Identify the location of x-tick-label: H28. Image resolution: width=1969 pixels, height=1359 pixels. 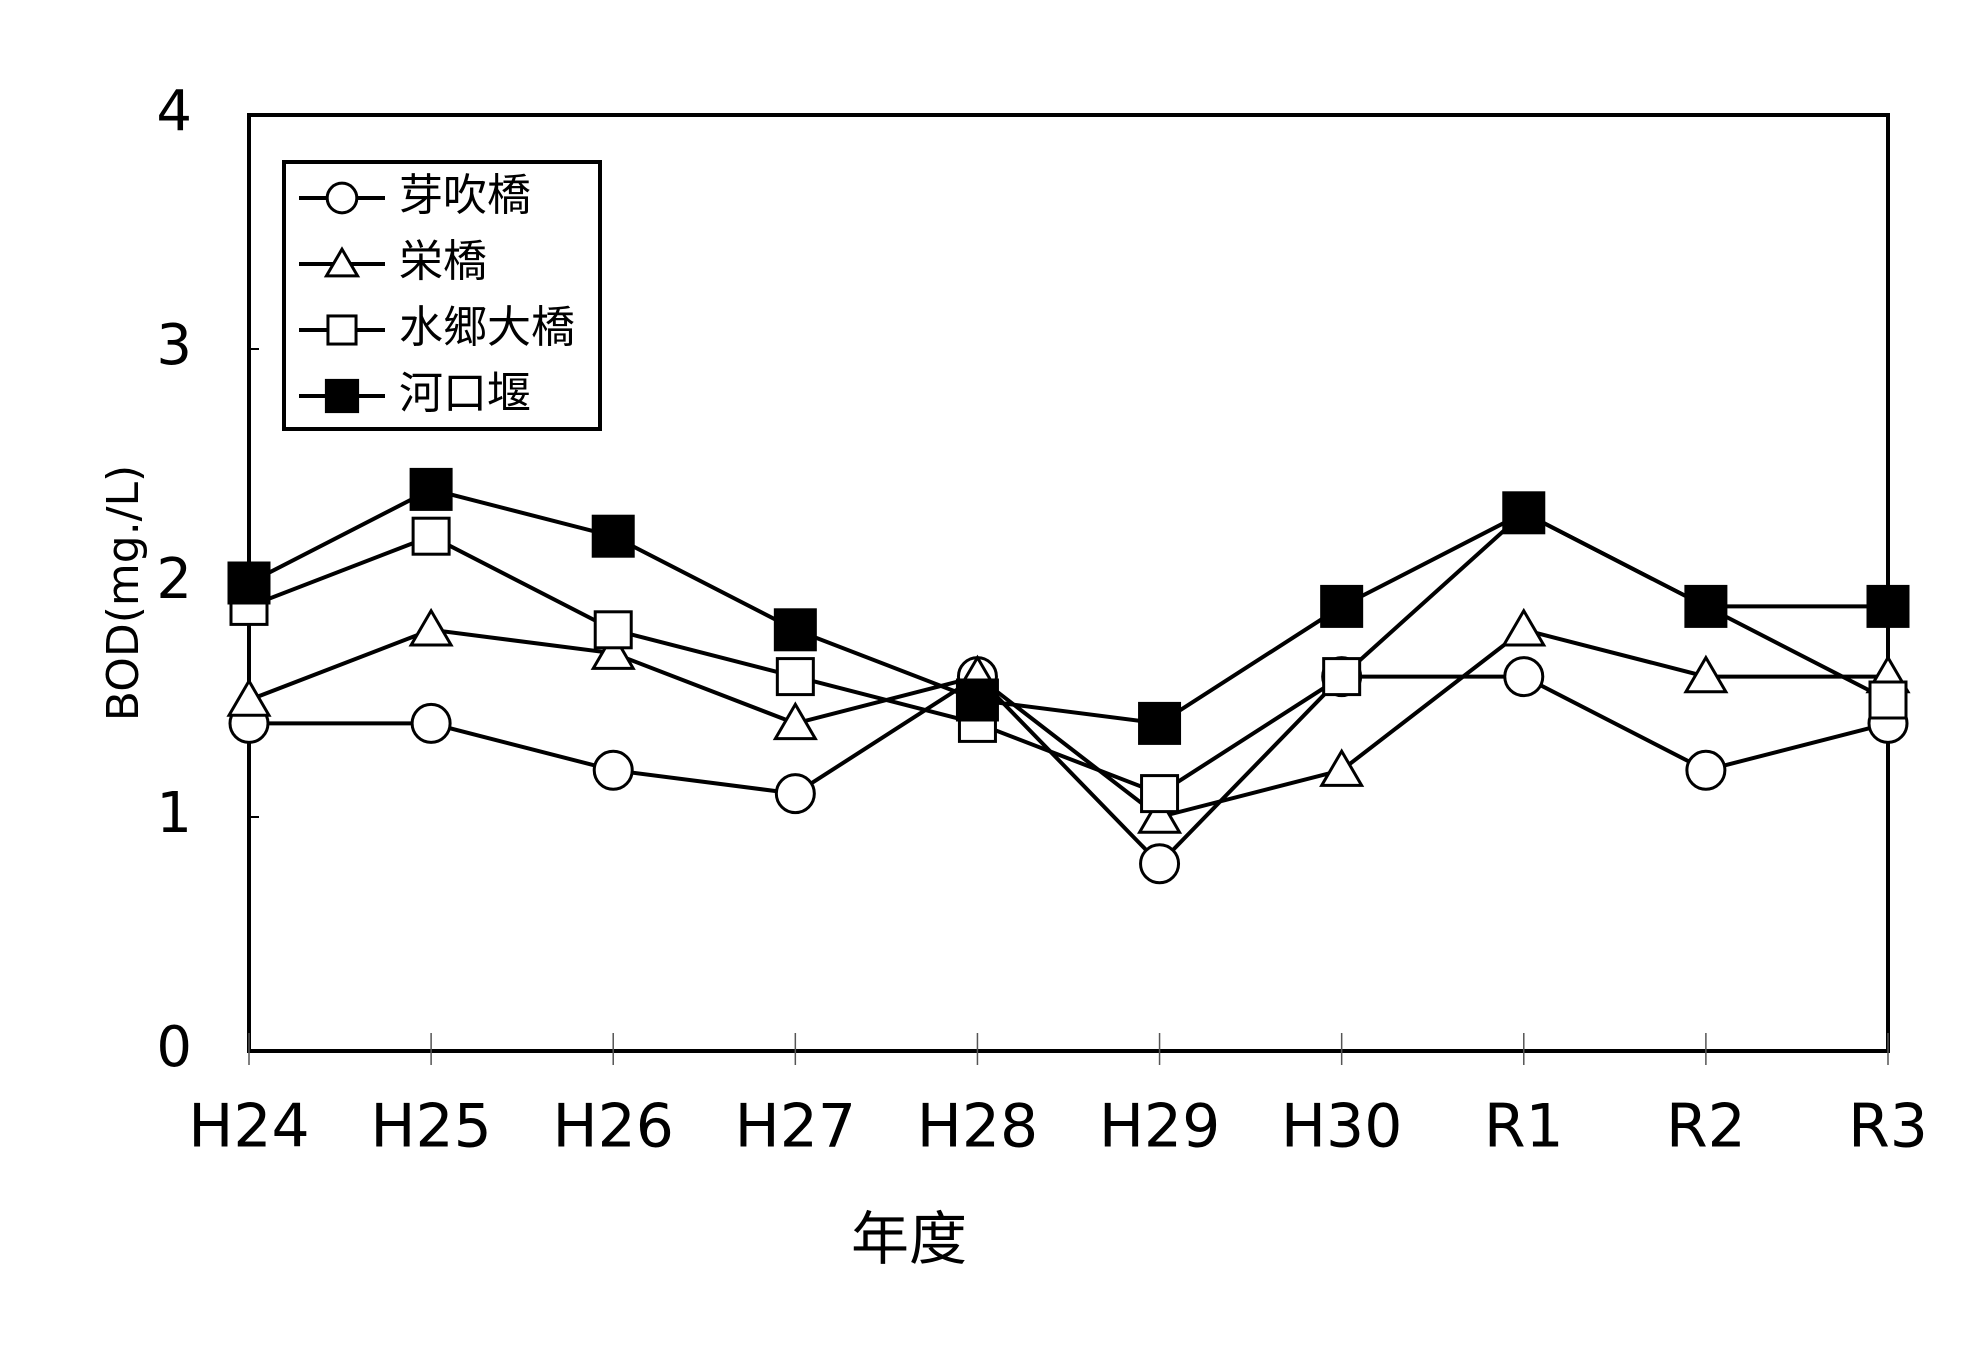
(977, 1127).